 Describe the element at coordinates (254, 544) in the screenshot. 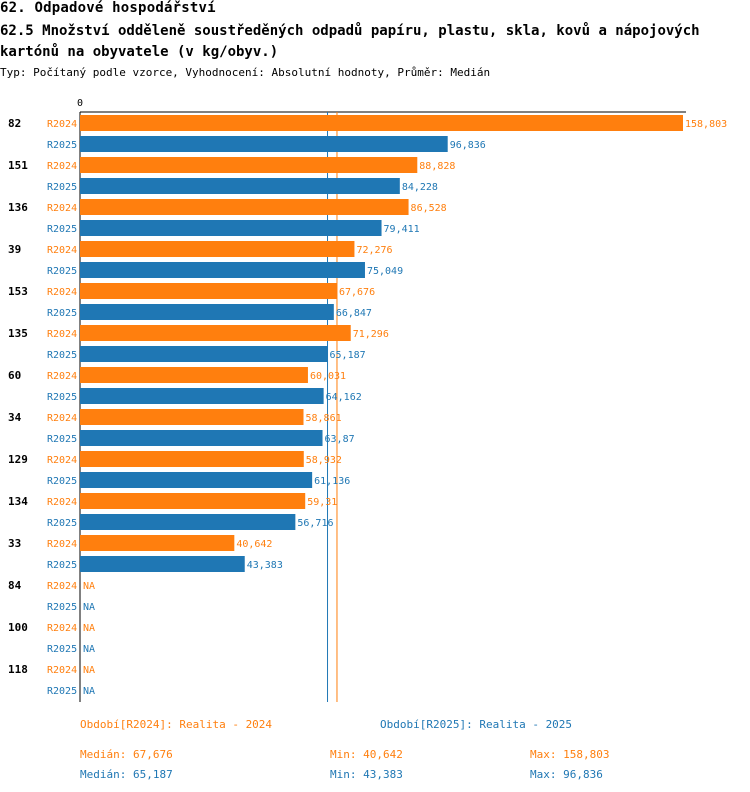

I see `value-label-r2024: 40,642` at that location.